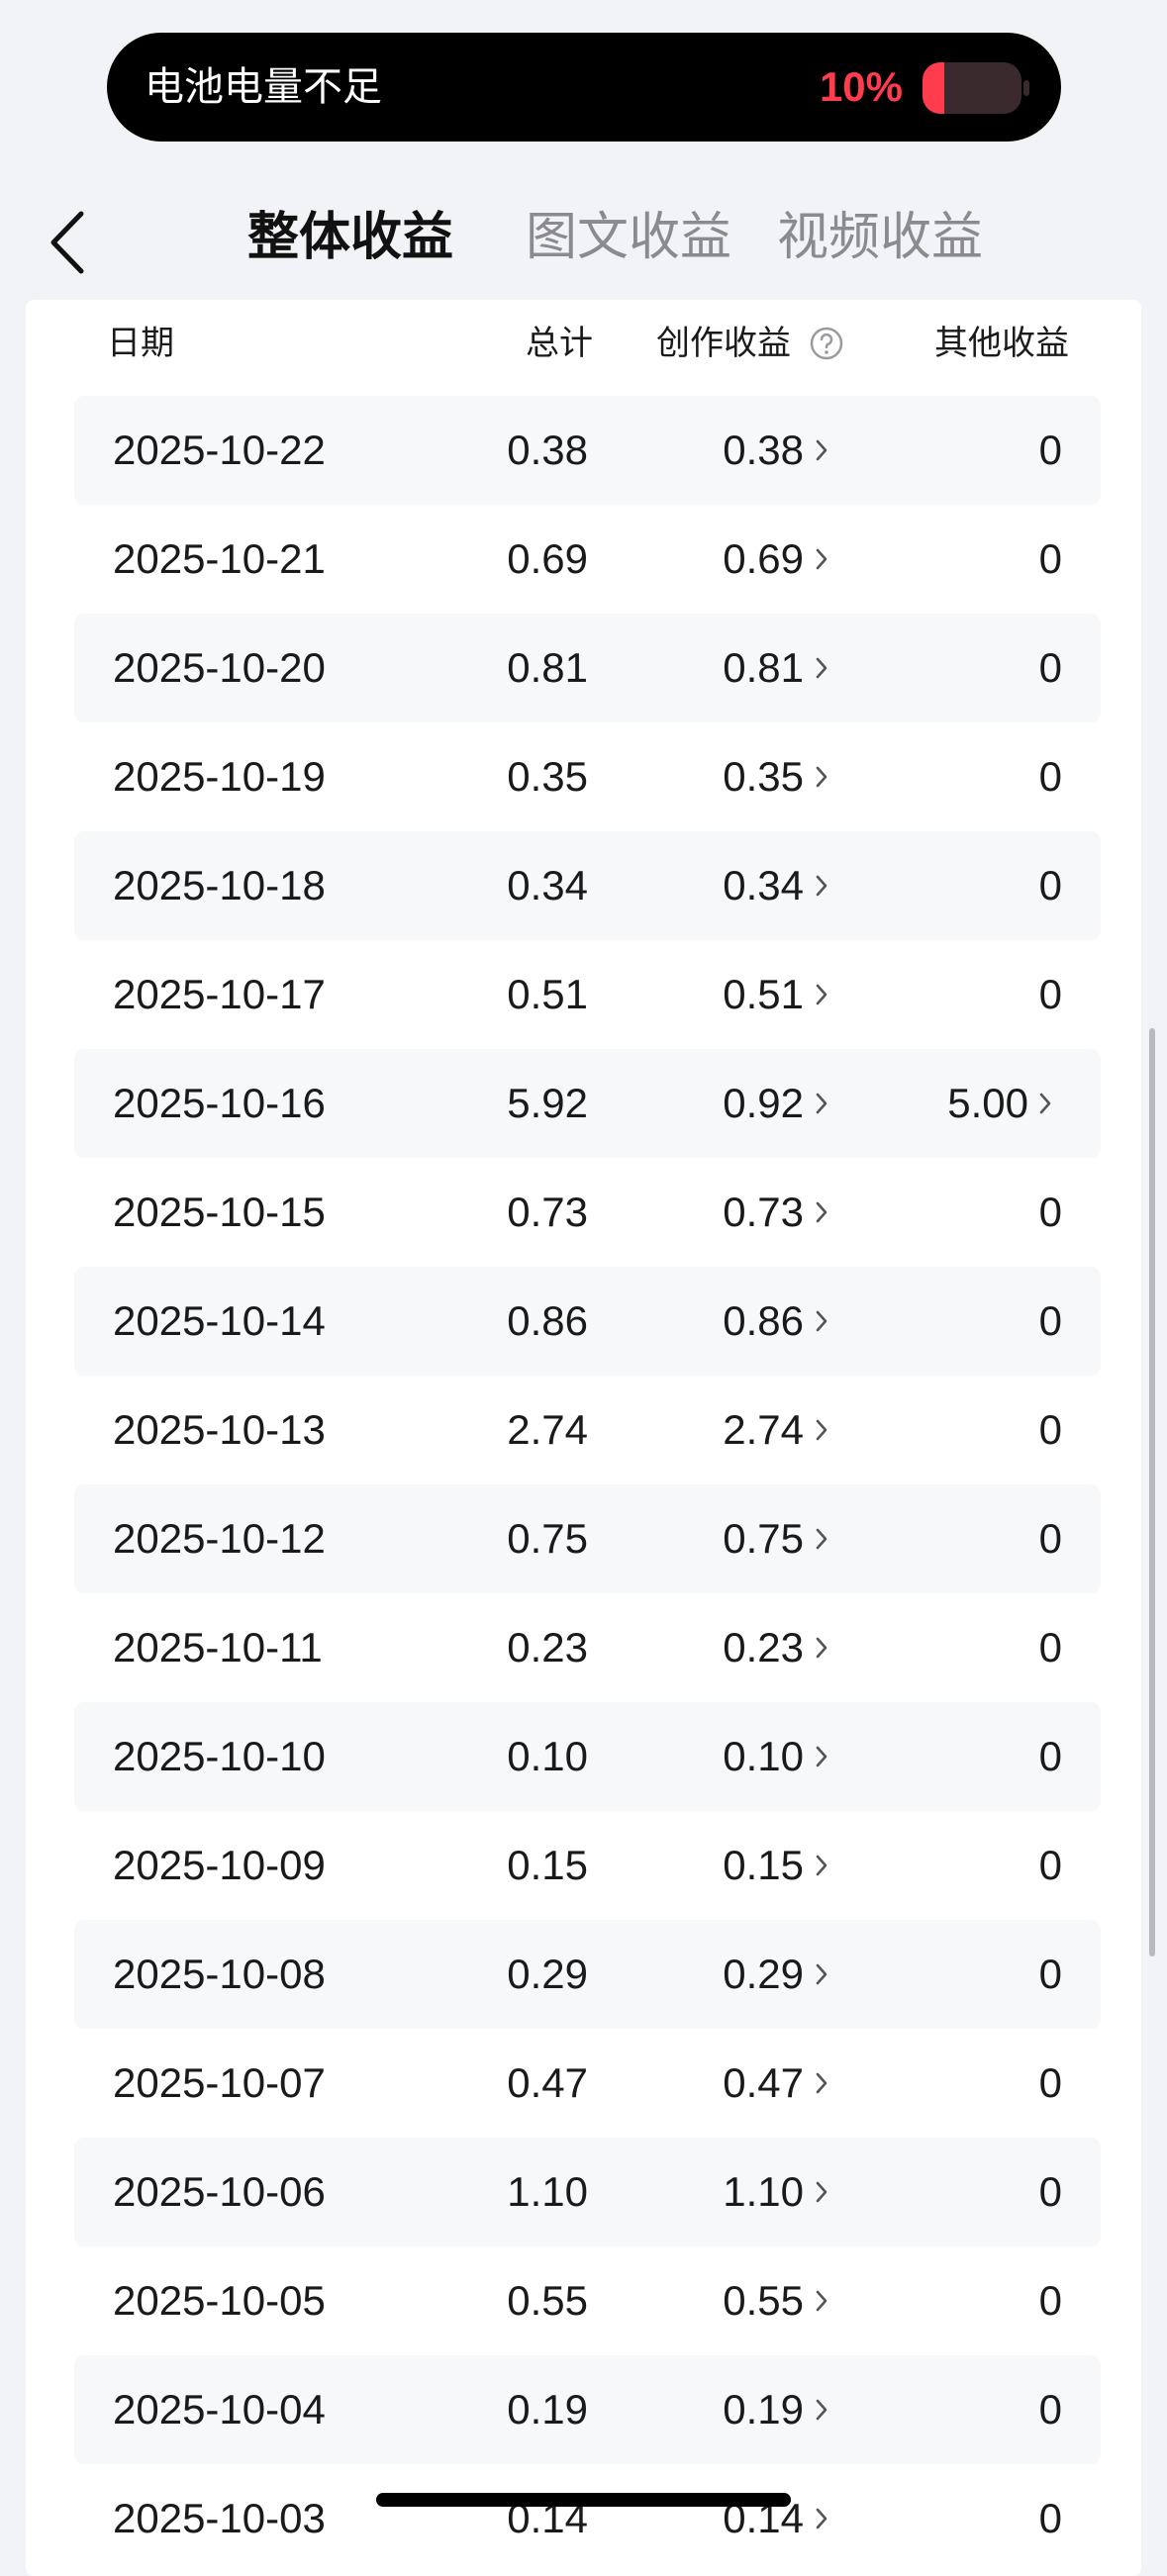 The height and width of the screenshot is (2576, 1167). Describe the element at coordinates (881, 237) in the screenshot. I see `tab: 视频收益` at that location.